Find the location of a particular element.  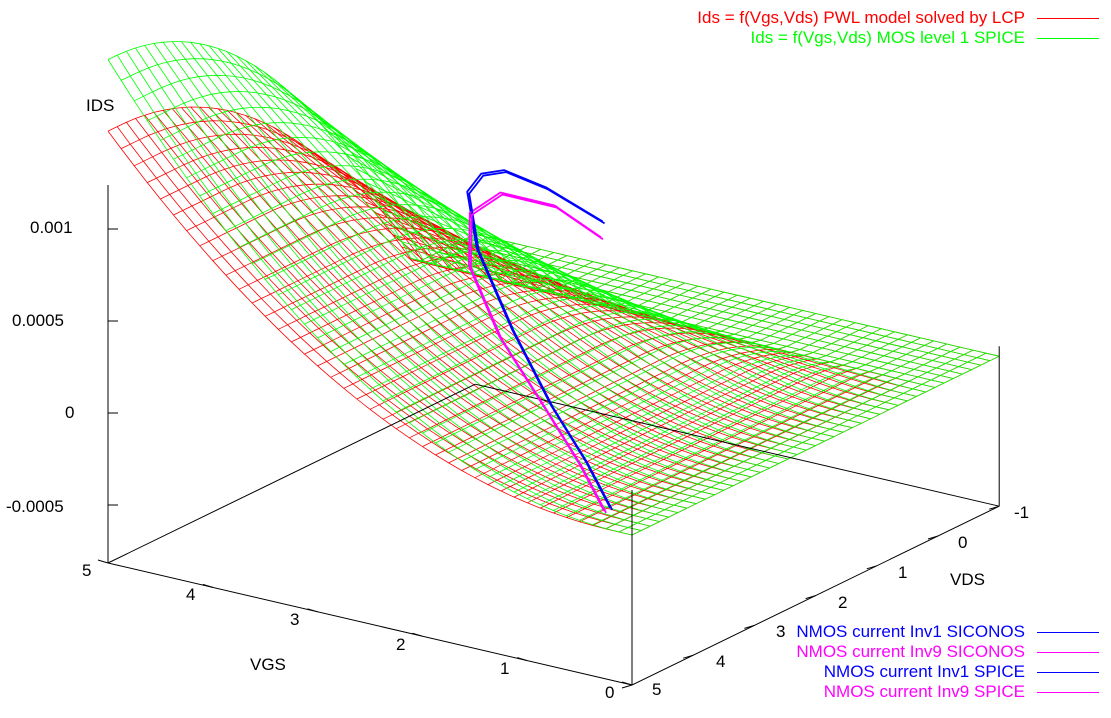

vds-tick-label: 2 is located at coordinates (843, 602).